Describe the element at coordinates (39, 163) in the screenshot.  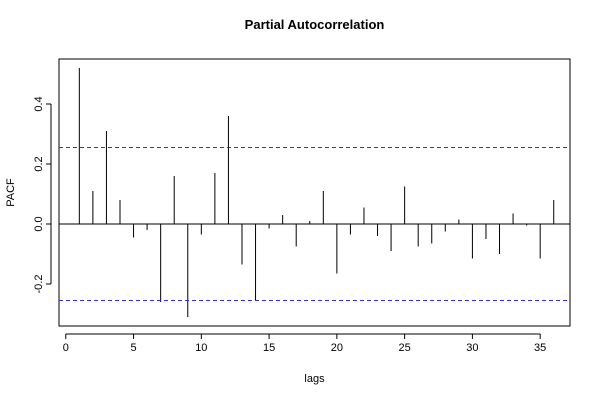
I see `y-tick-label: 0.2` at that location.